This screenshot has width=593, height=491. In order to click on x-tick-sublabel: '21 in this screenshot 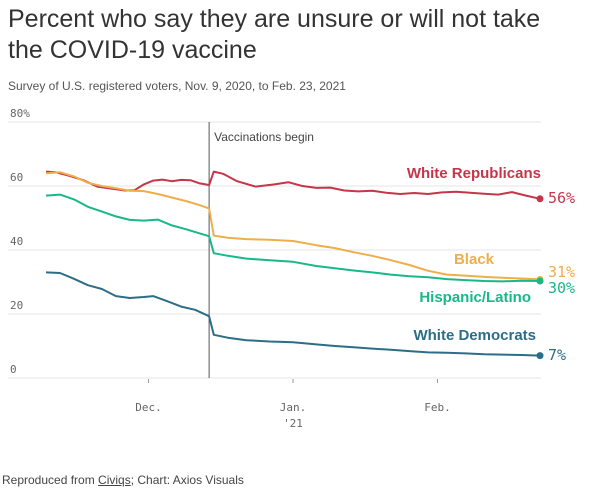, I will do `click(293, 423)`.